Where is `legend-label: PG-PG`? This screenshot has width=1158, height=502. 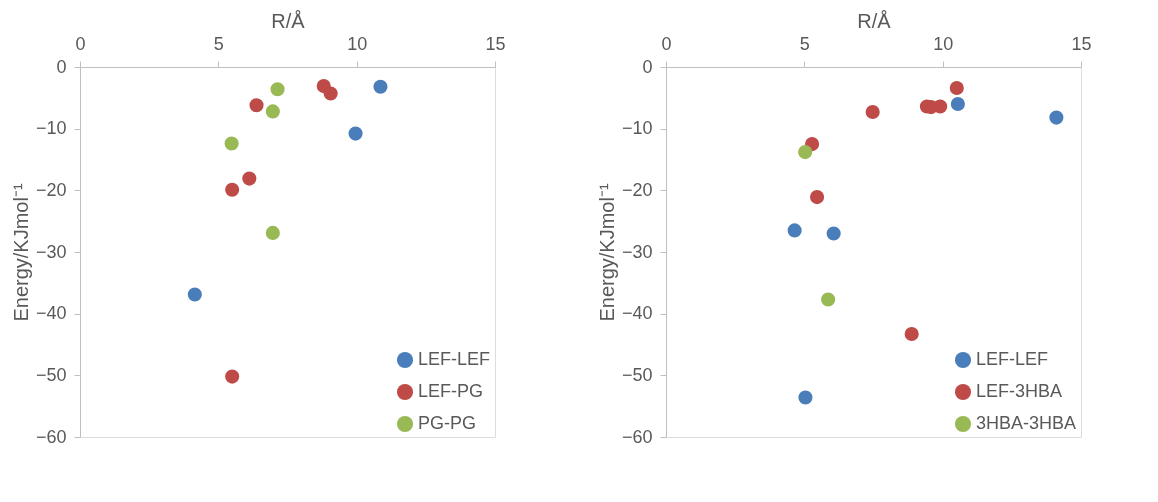 legend-label: PG-PG is located at coordinates (447, 423).